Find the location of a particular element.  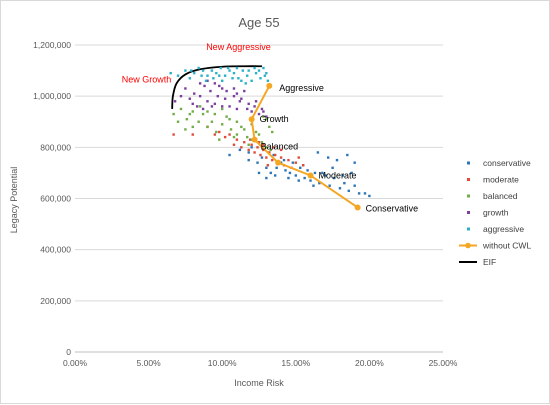

scatter-points is located at coordinates (270, 132).